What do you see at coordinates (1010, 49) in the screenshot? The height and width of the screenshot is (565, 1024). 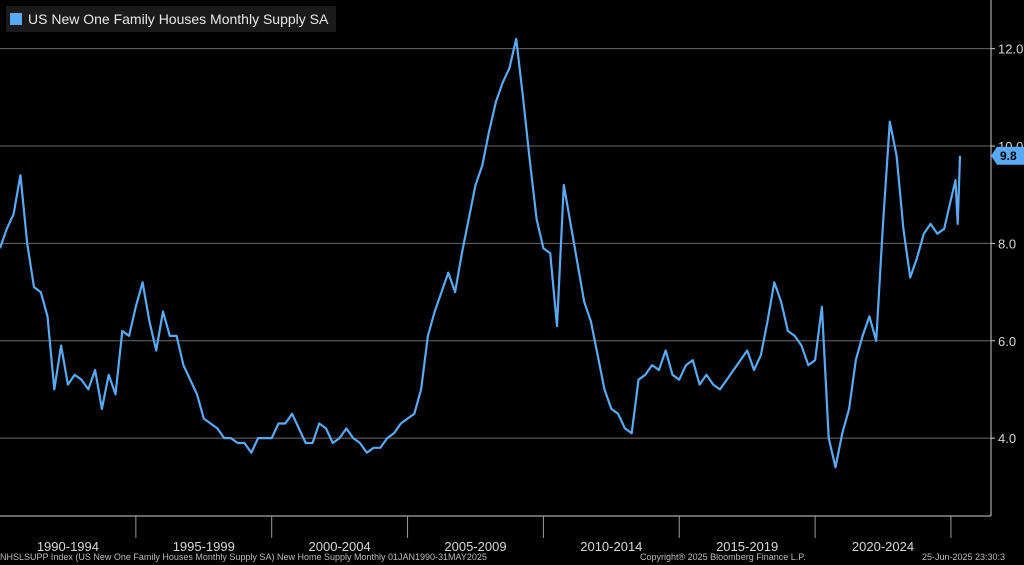 I see `y-tick-label: 12.0` at bounding box center [1010, 49].